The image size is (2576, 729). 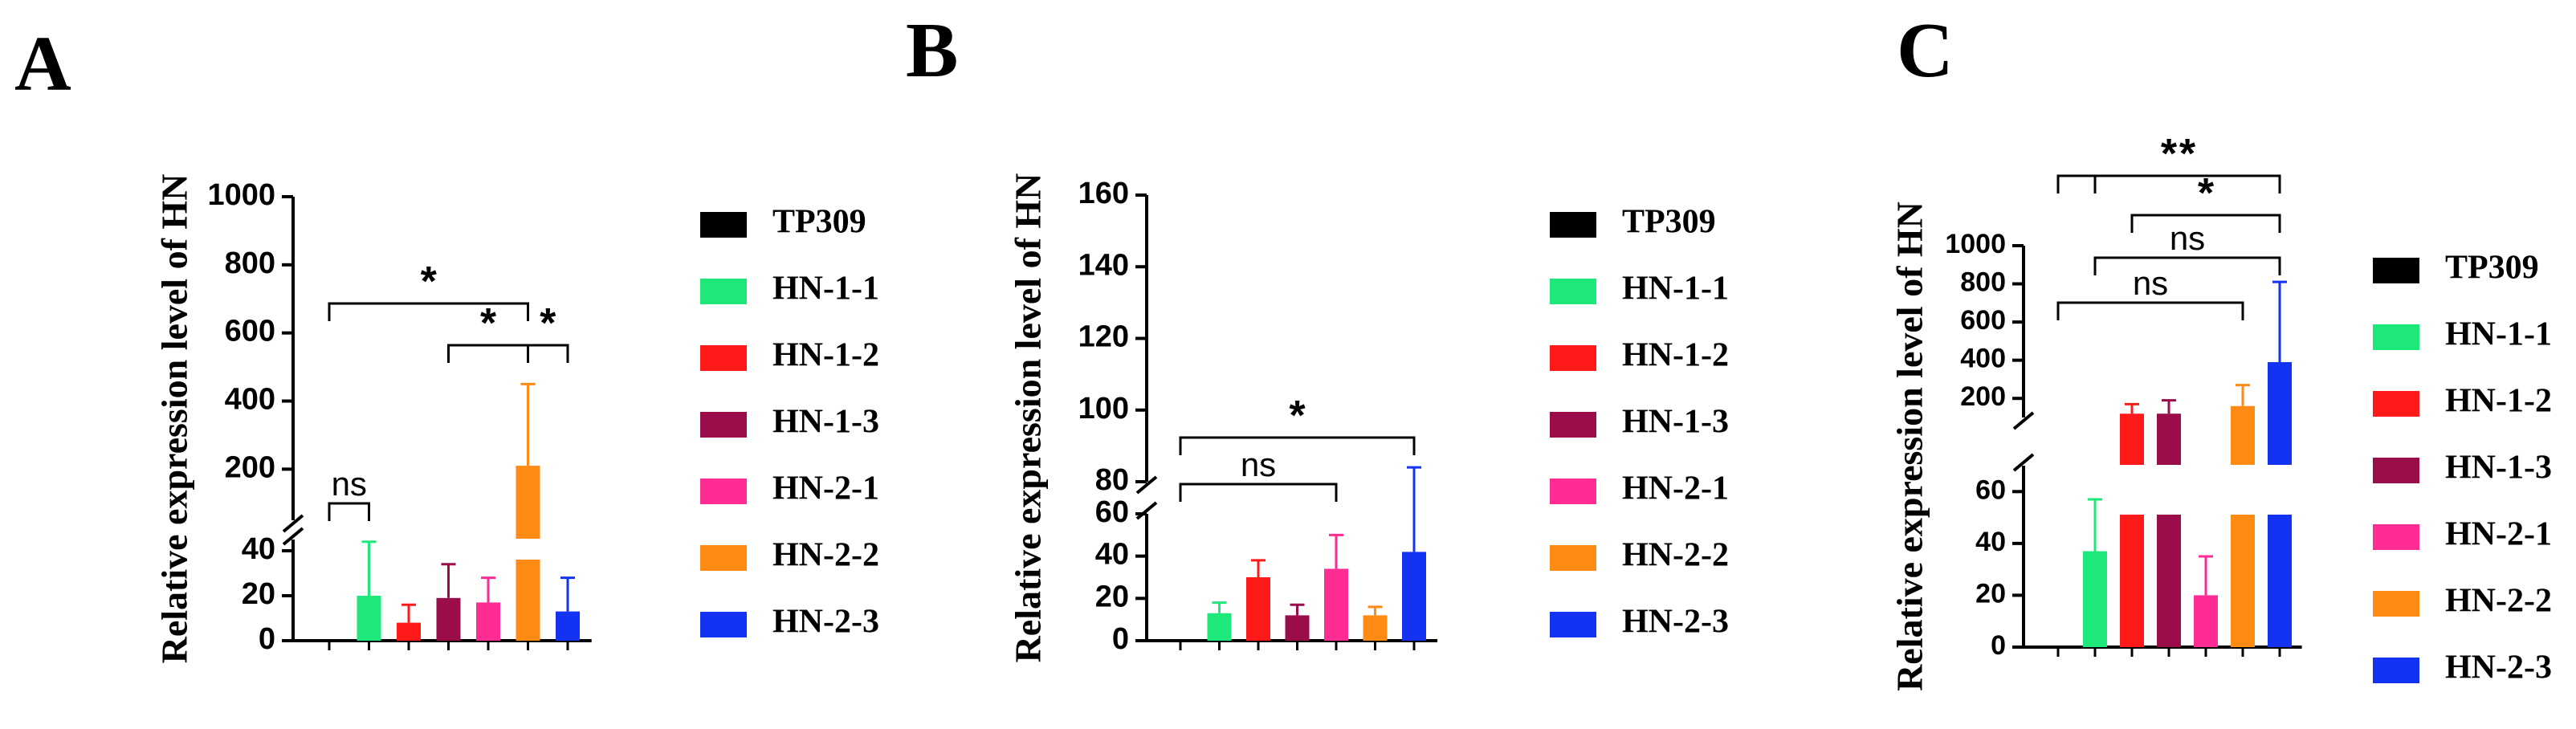 I want to click on y-tick-label: 200, so click(x=1983, y=396).